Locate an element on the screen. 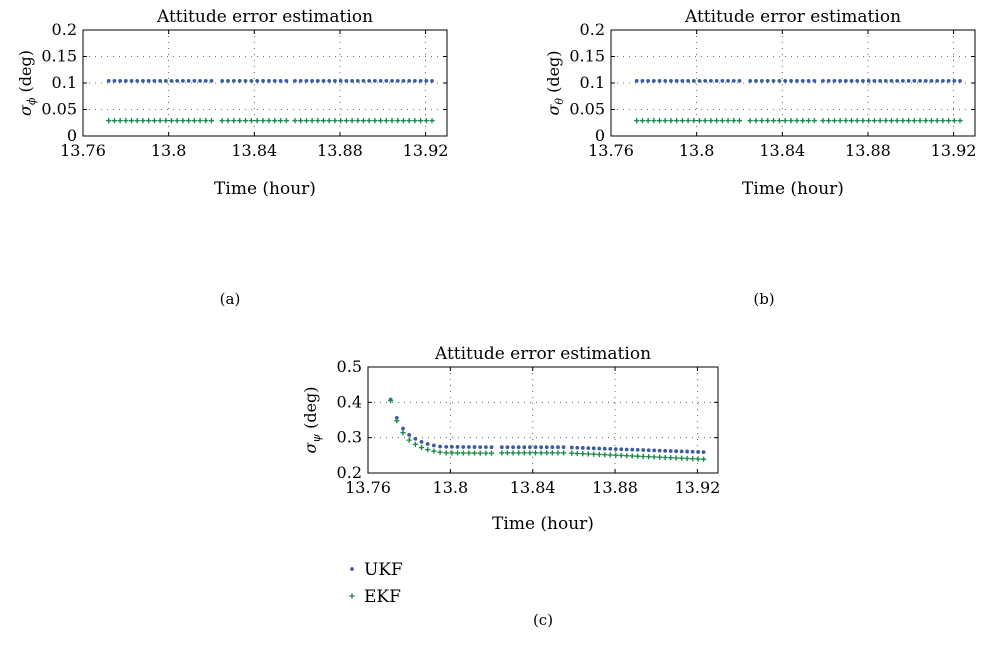 The image size is (988, 664). x-tick-label: 13.92 is located at coordinates (698, 487).